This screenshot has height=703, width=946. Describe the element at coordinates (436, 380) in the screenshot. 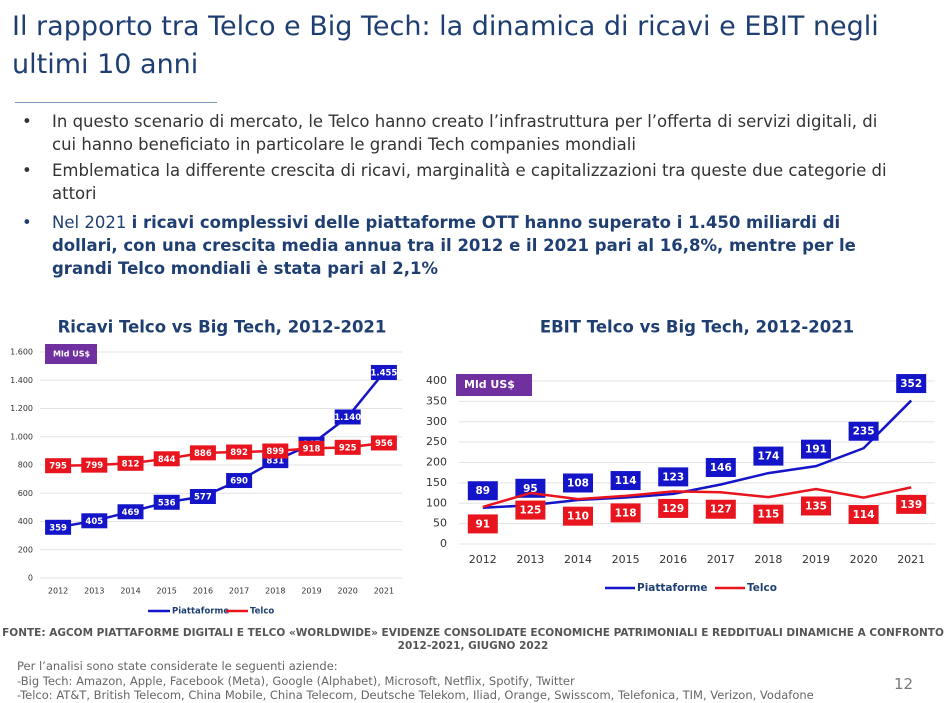

I see `y-tick-label: 400` at that location.